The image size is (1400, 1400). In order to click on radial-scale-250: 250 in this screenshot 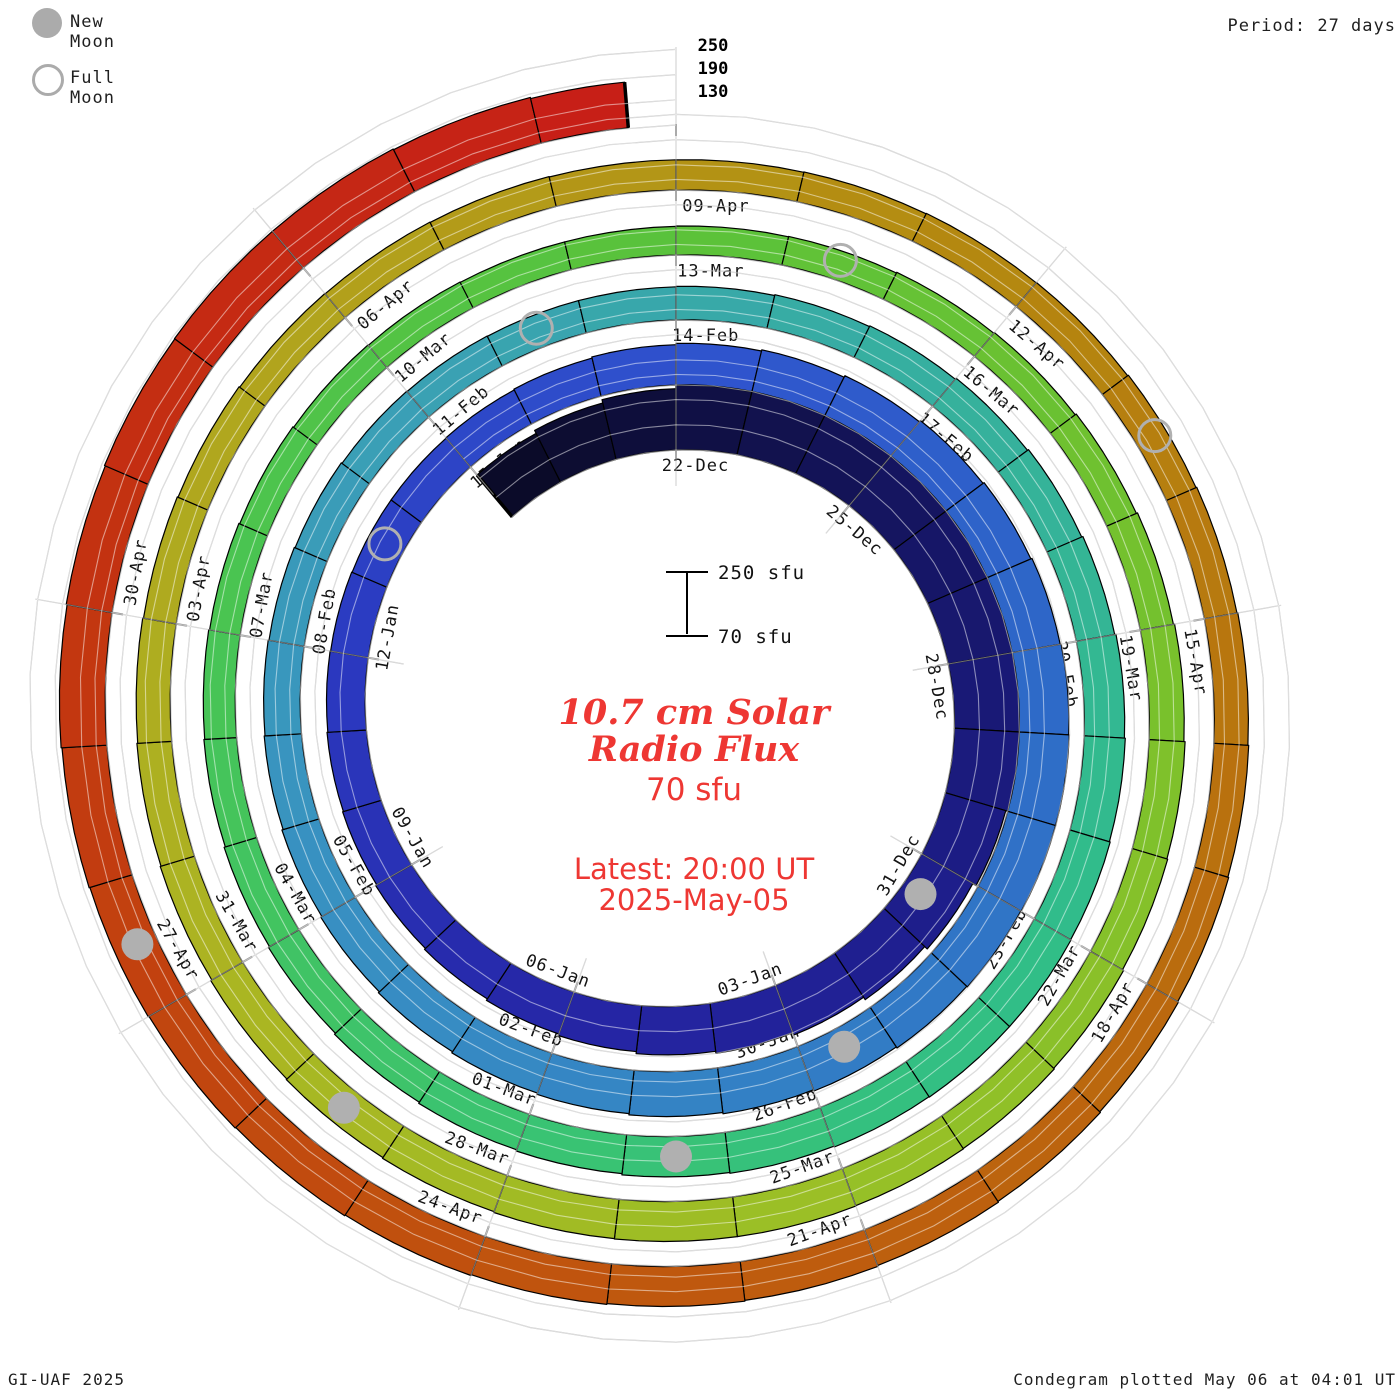, I will do `click(713, 46)`.